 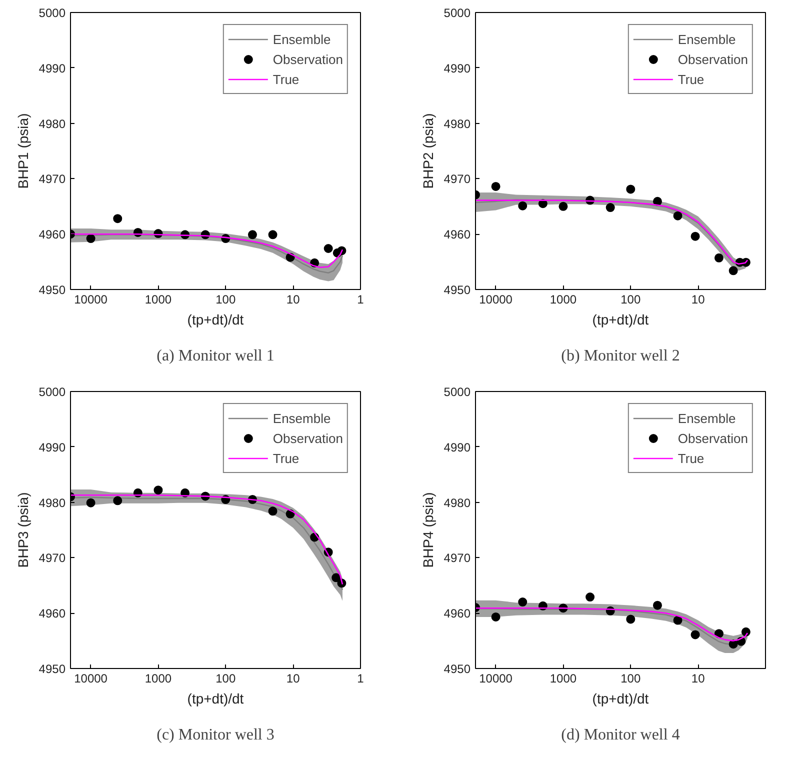 I want to click on text: (c) Monitor well 3, so click(x=215, y=735).